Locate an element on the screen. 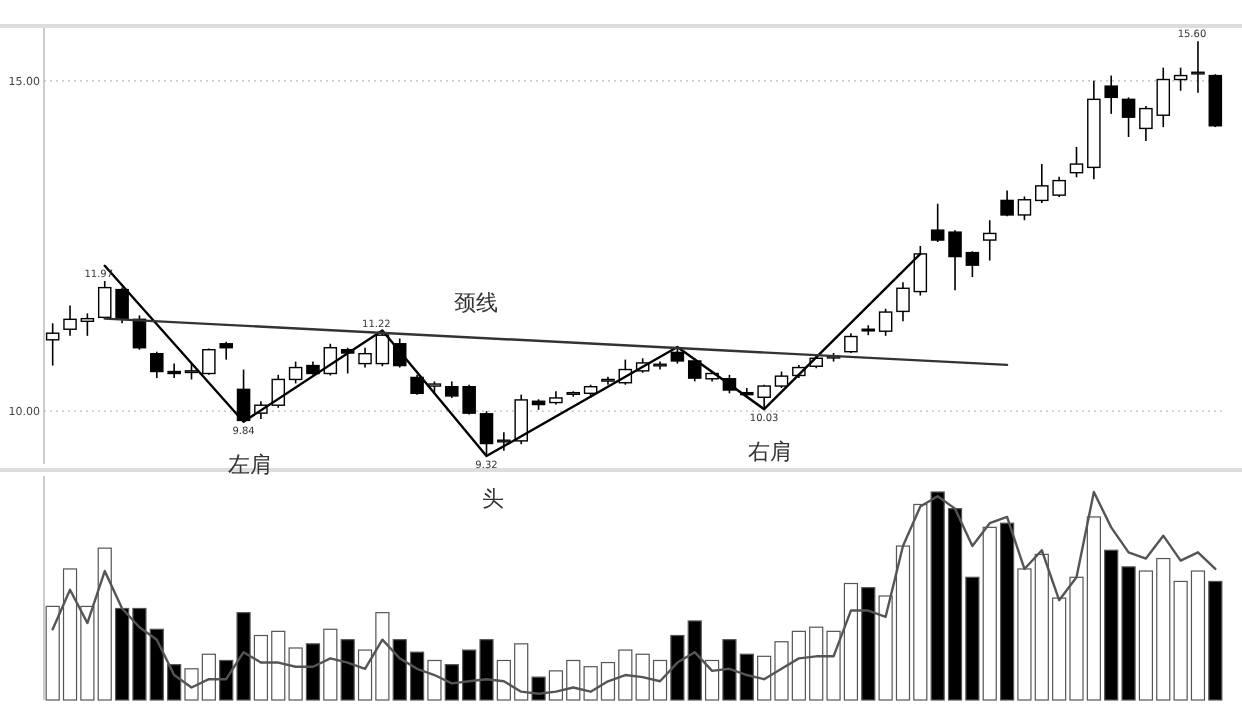  annotation: 颈线 is located at coordinates (475, 302).